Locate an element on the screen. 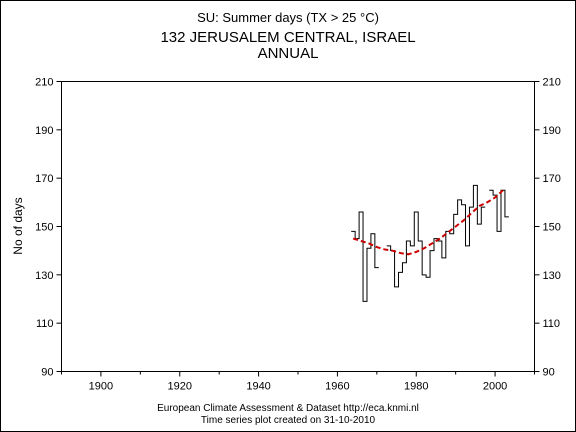 The height and width of the screenshot is (432, 576). footer-created: Time series plot created on 31-10-2010 is located at coordinates (288, 420).